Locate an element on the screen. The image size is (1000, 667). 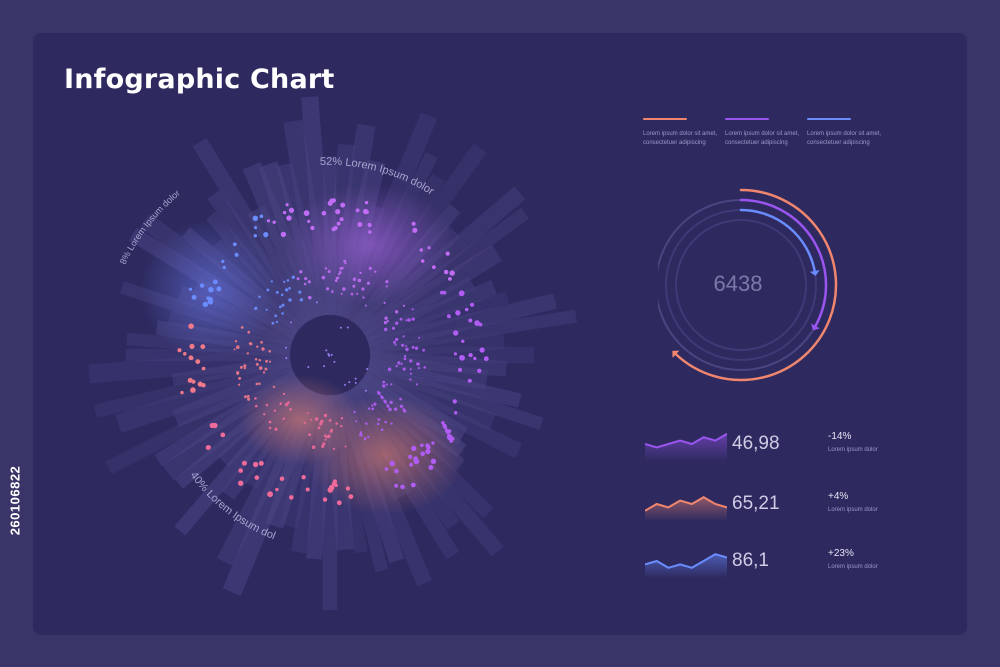
legend-line-purple is located at coordinates (747, 119).